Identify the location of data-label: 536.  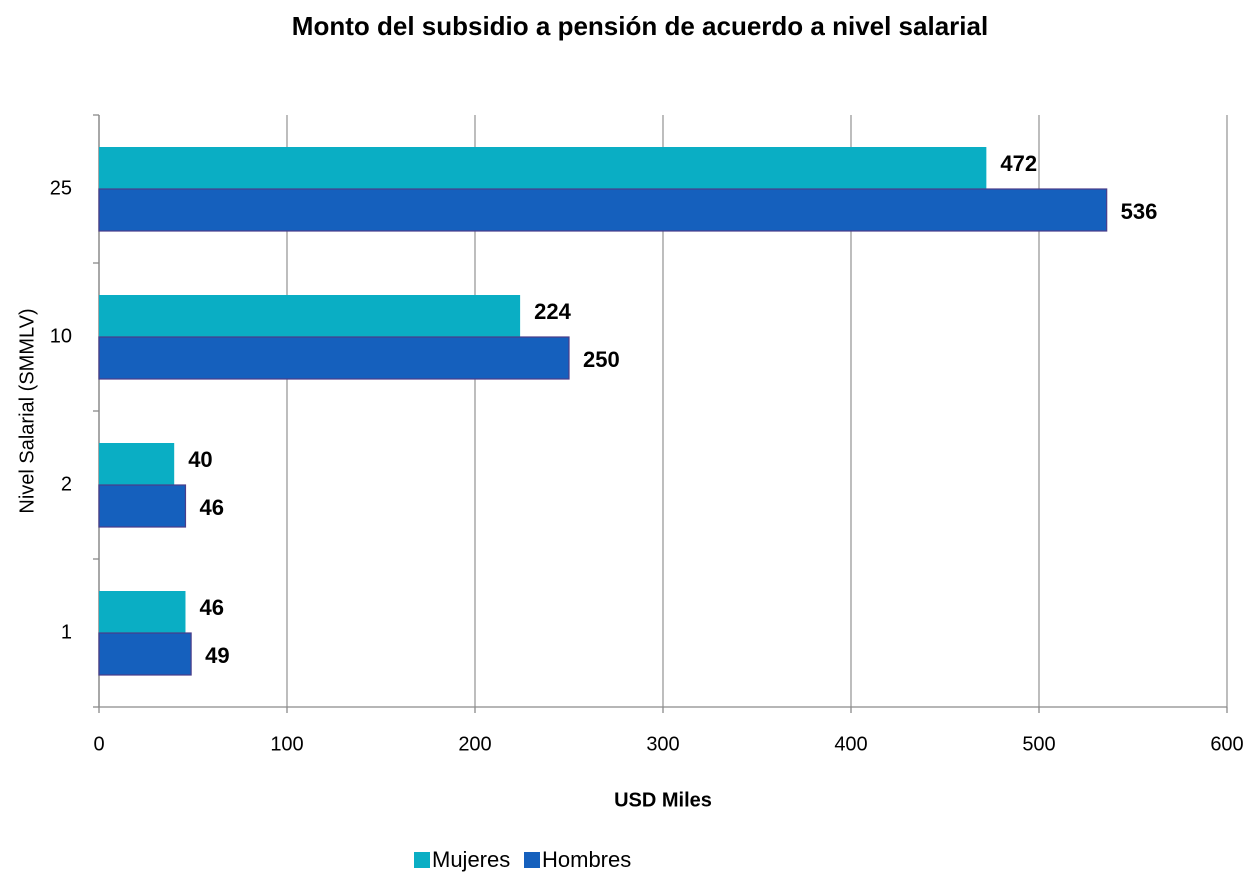
(1139, 211).